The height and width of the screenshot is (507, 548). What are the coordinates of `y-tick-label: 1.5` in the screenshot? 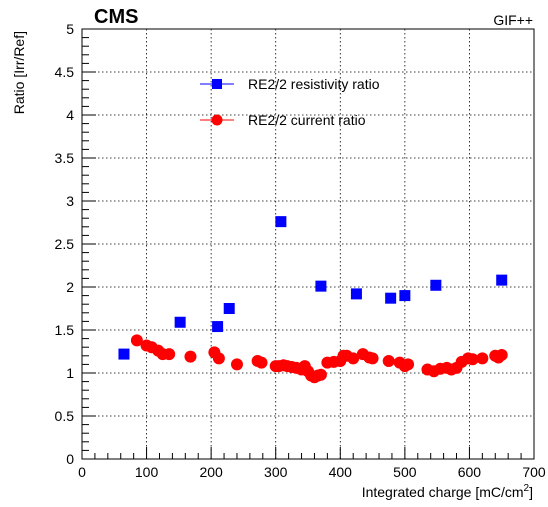 It's located at (65, 330).